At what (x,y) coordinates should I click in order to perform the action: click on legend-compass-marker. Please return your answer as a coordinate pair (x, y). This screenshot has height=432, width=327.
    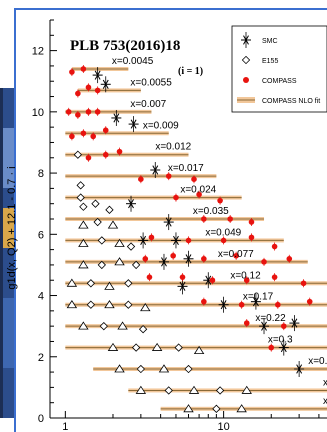
    Looking at the image, I should click on (246, 80).